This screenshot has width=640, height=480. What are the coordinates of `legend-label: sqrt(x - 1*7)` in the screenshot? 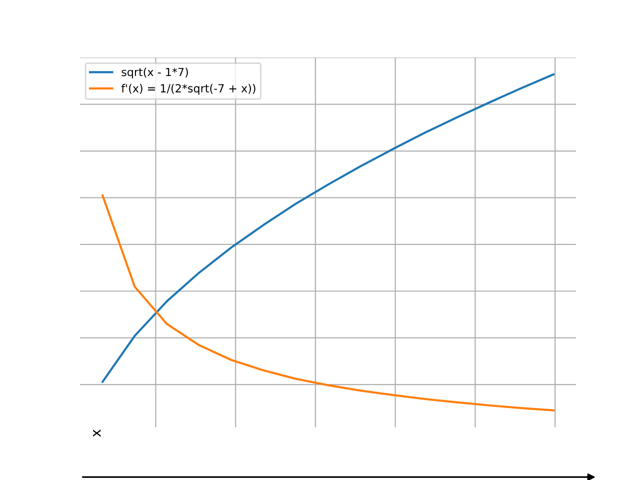 It's located at (155, 73).